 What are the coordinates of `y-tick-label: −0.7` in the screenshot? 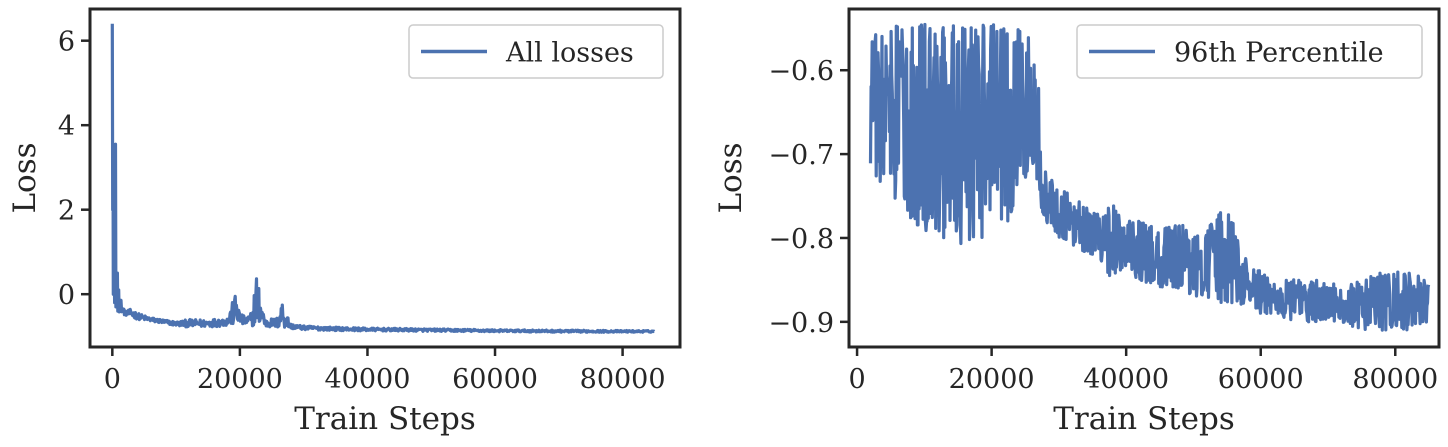 It's located at (801, 155).